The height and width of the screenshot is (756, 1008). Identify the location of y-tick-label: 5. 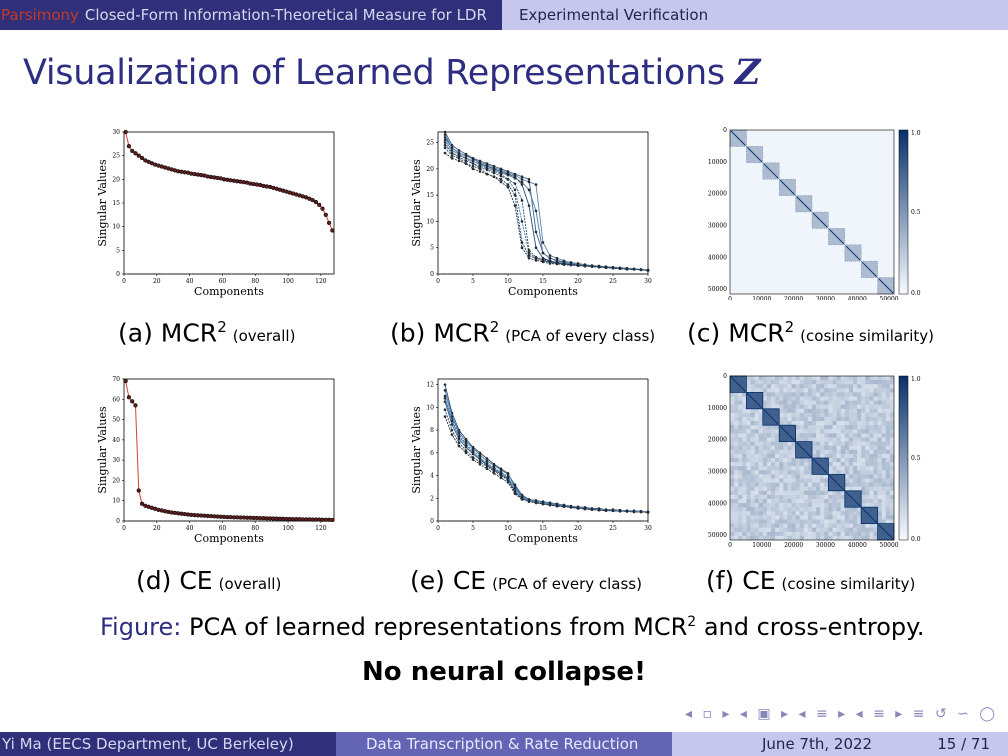
(432, 248).